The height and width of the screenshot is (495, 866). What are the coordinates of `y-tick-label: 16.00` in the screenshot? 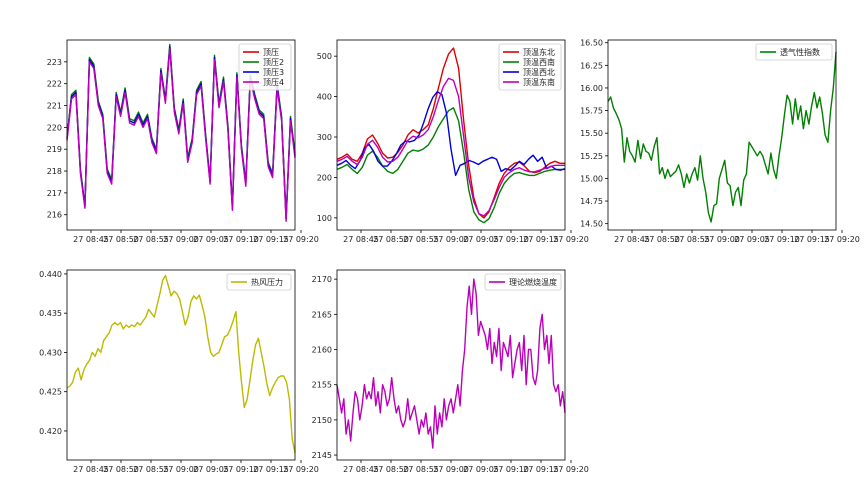 It's located at (591, 88).